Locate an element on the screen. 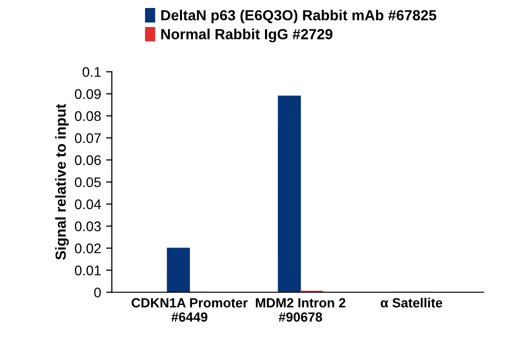 Image resolution: width=520 pixels, height=350 pixels. y-tick-label: 0.04 is located at coordinates (87, 204).